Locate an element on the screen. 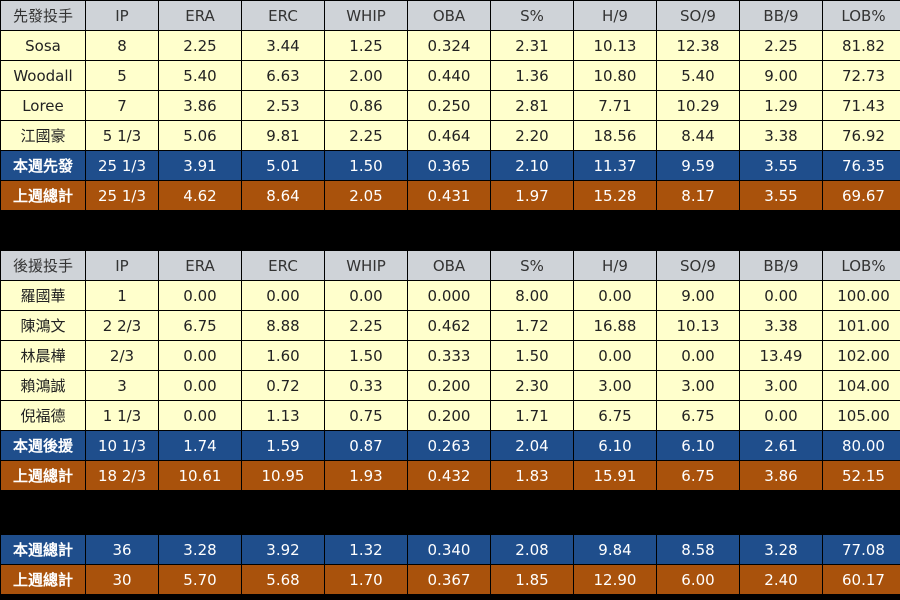 Image resolution: width=900 pixels, height=600 pixels. bb9-cell: 2.61 is located at coordinates (781, 445).